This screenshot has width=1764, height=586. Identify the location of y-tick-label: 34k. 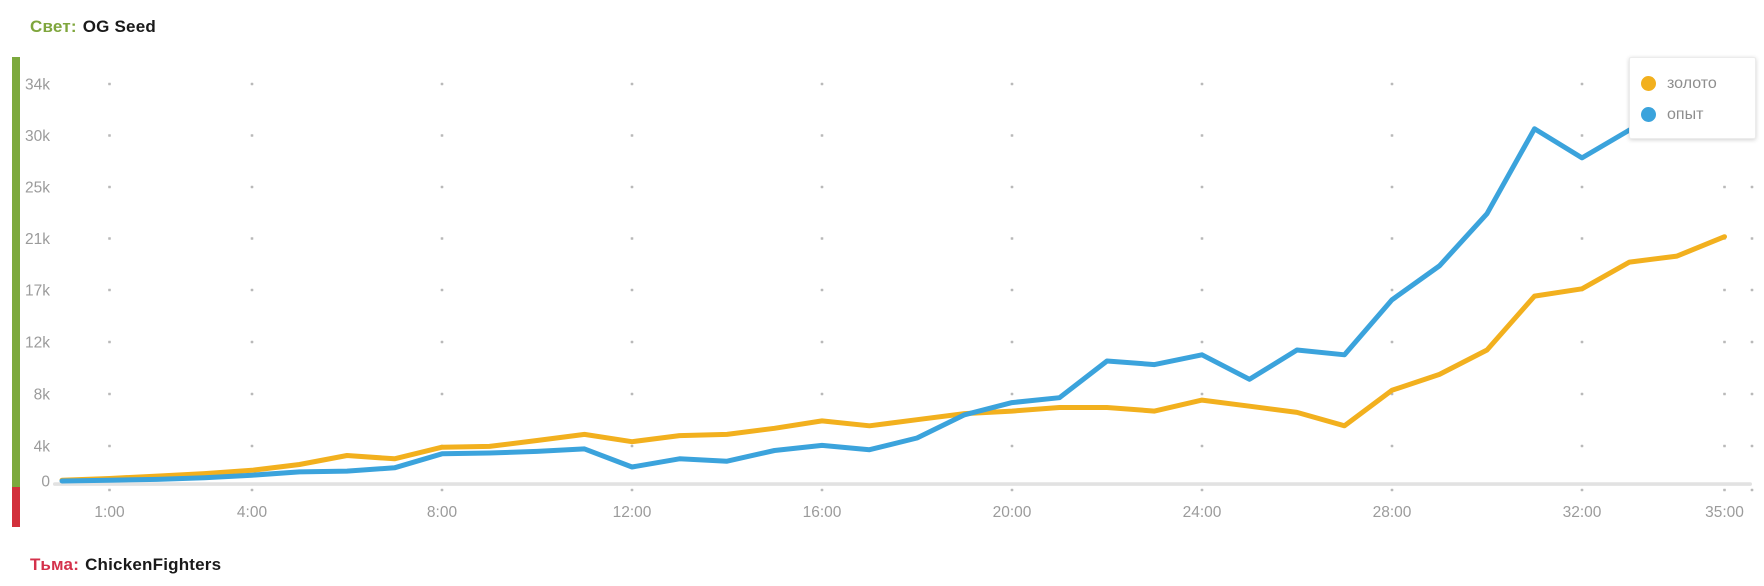
(37, 85).